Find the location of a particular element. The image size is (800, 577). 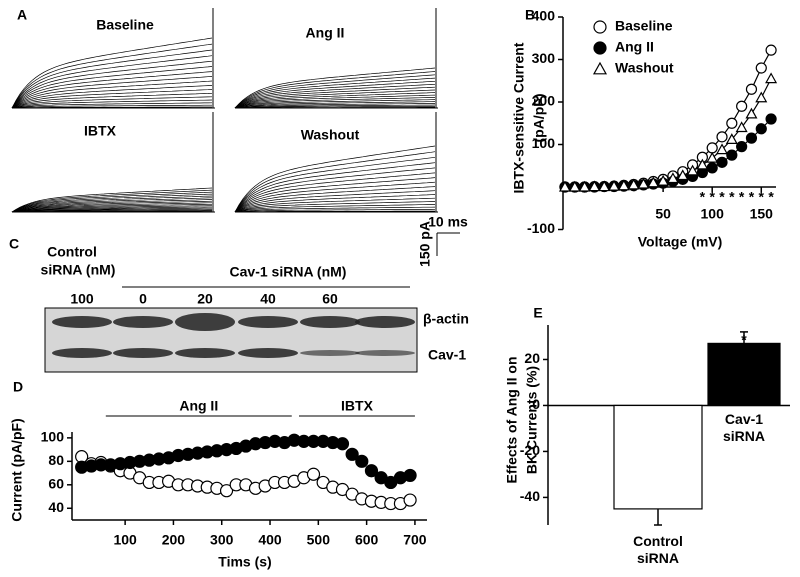

trace-label: Baseline is located at coordinates (125, 25).